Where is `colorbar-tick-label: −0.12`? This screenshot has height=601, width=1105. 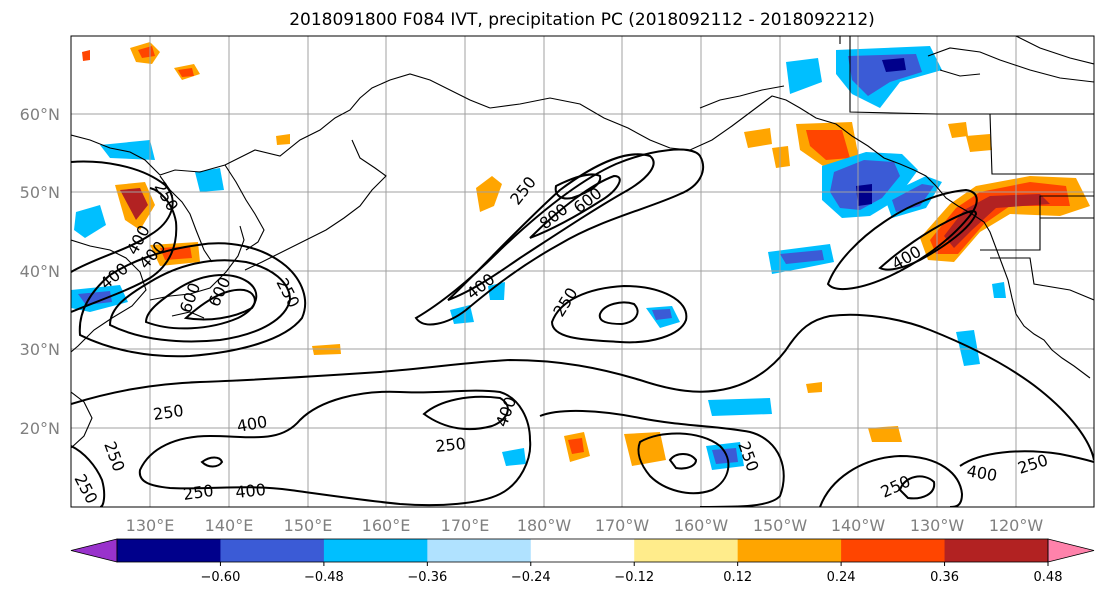 colorbar-tick-label: −0.12 is located at coordinates (634, 577).